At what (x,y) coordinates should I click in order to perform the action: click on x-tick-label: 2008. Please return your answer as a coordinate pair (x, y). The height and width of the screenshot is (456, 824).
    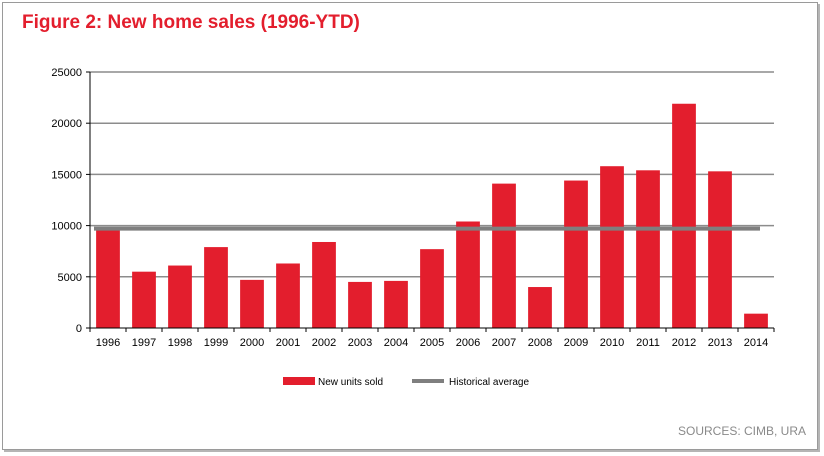
    Looking at the image, I should click on (540, 343).